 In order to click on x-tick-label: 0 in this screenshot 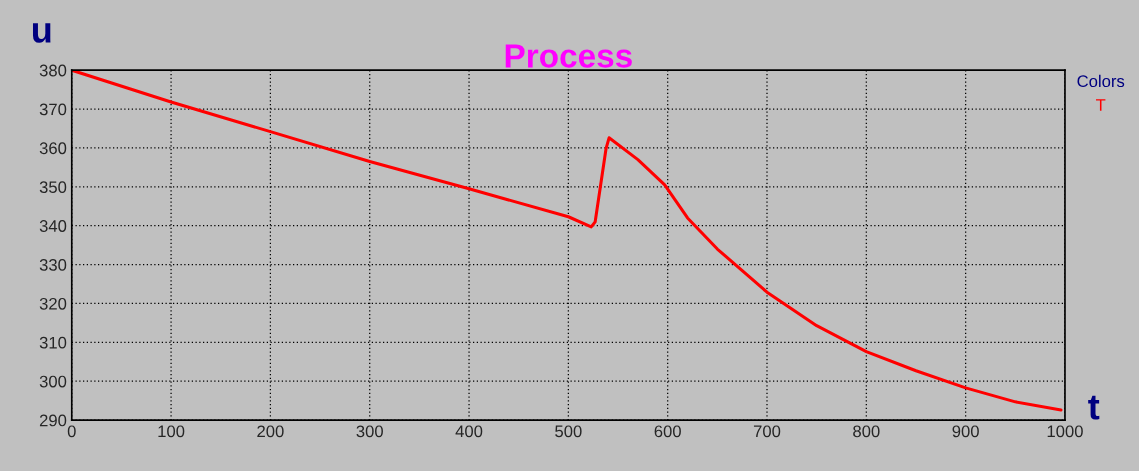, I will do `click(71, 431)`.